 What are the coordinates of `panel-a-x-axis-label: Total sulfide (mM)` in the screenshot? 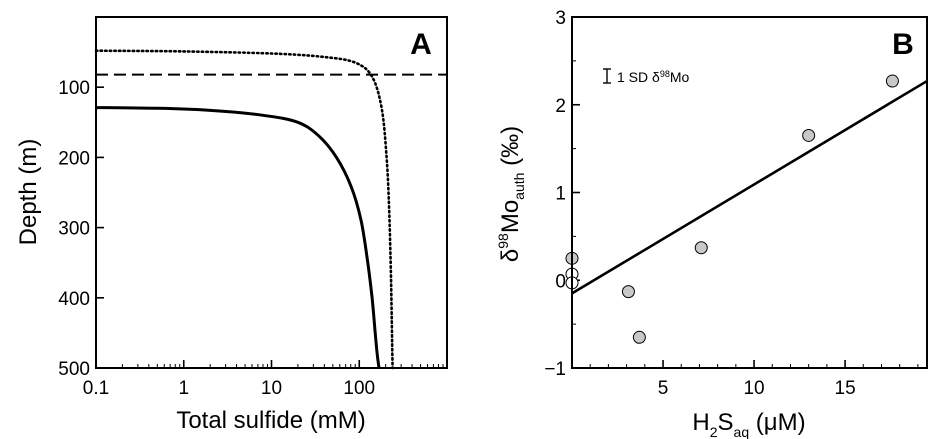 It's located at (270, 420).